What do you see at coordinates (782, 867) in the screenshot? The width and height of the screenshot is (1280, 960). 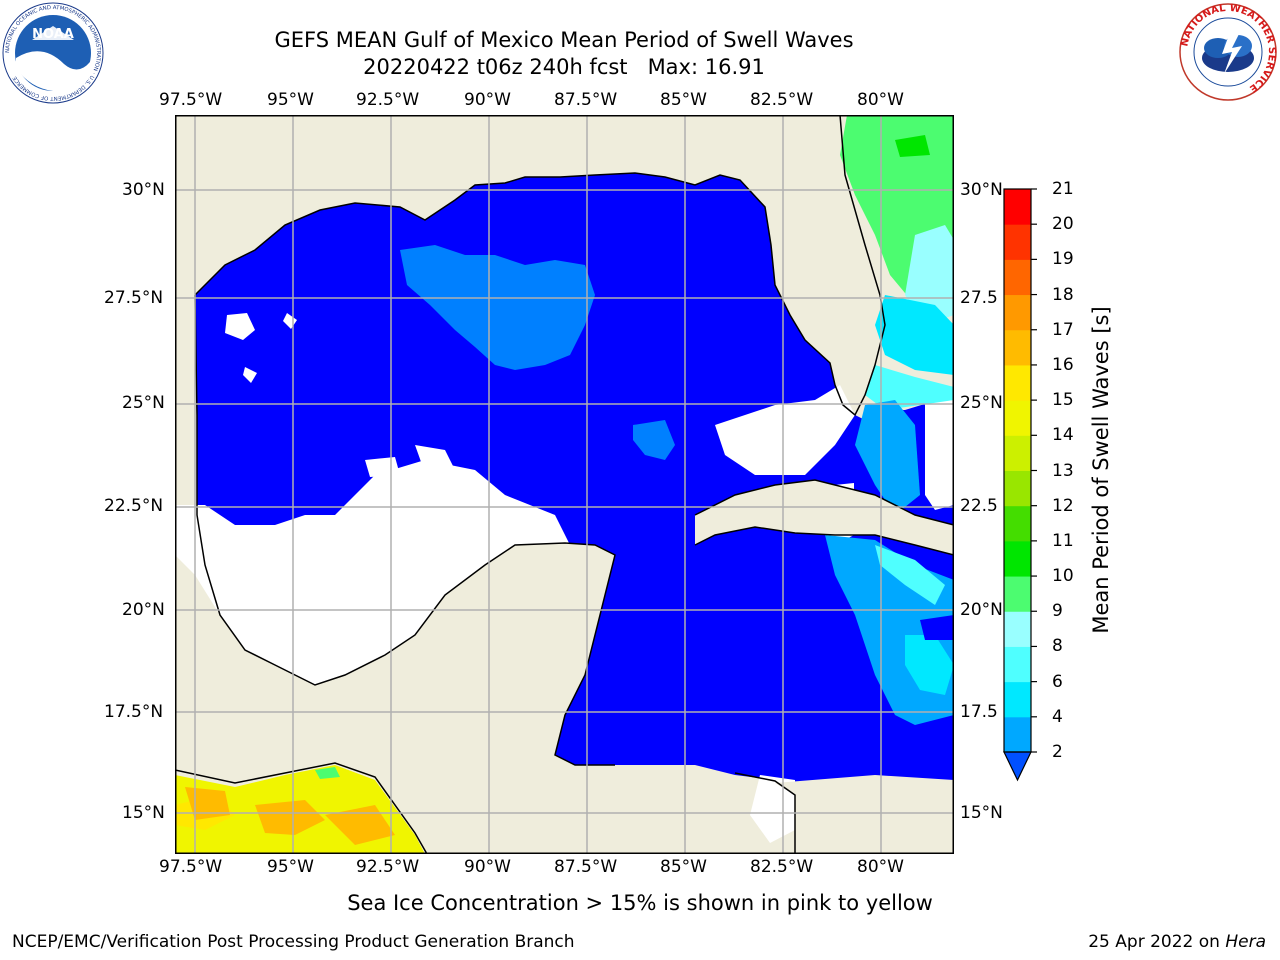 I see `lon-label-bottom: 82.5°W` at bounding box center [782, 867].